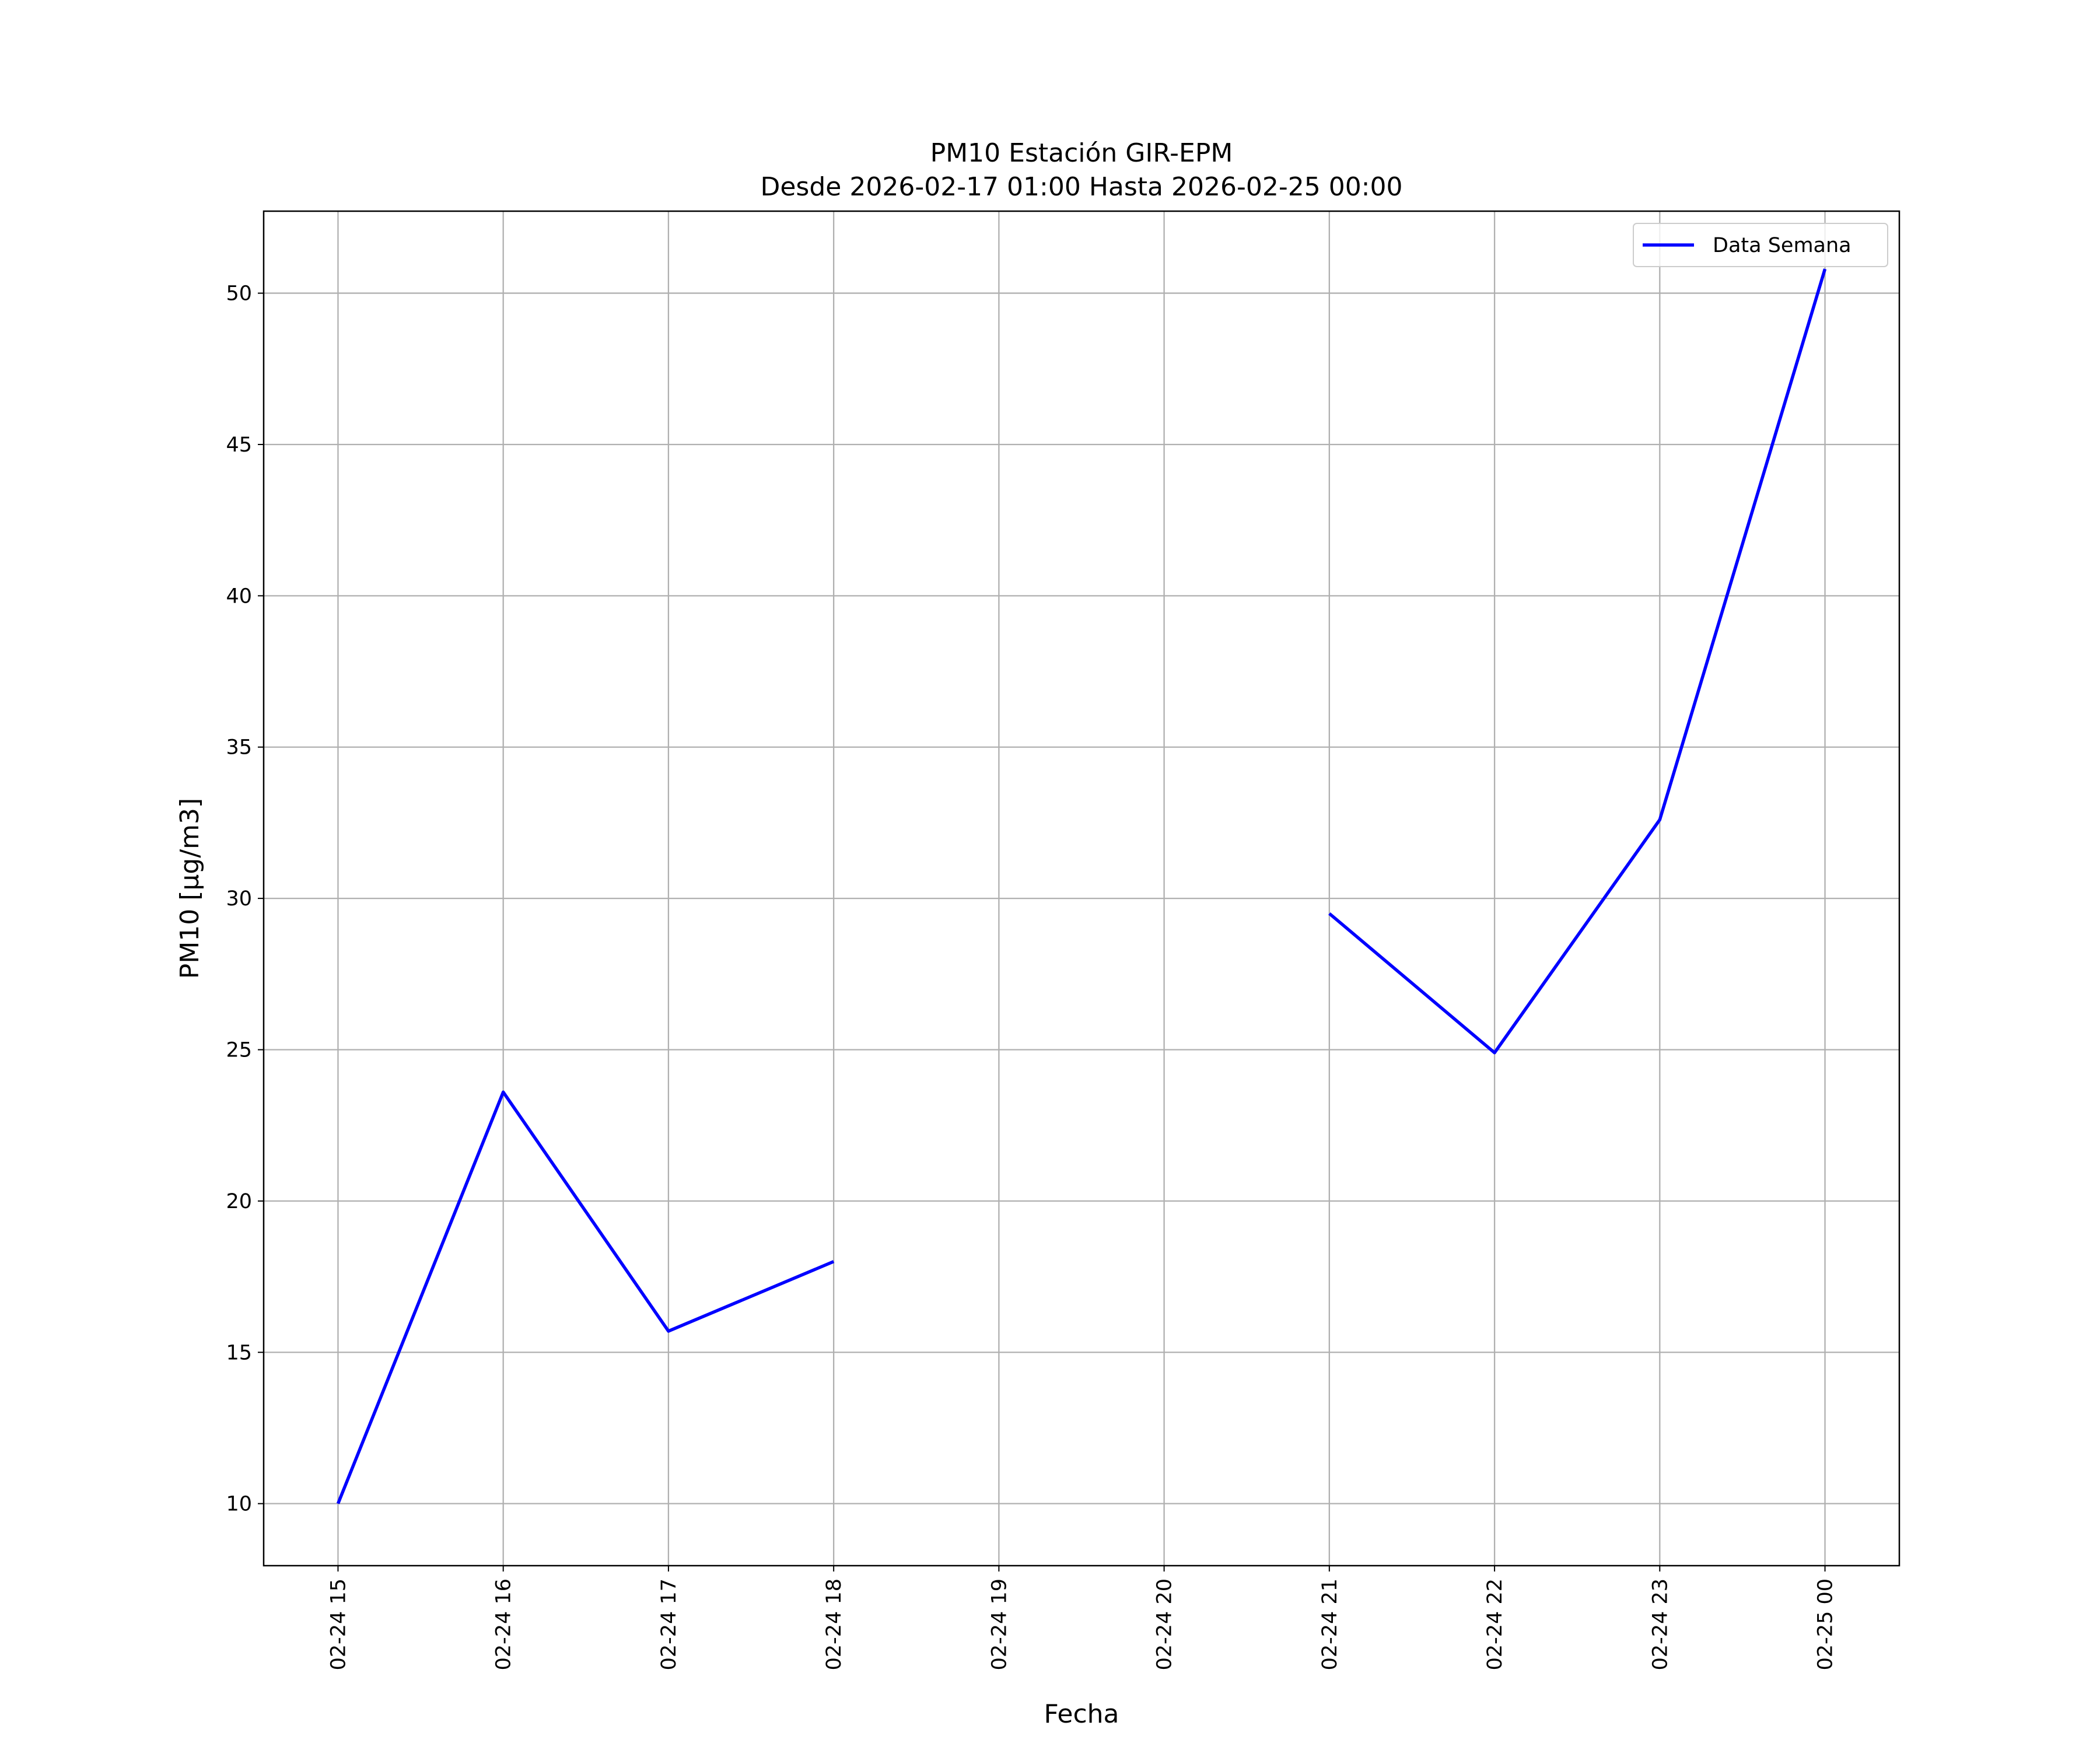  What do you see at coordinates (239, 1352) in the screenshot?
I see `y-tick-label: 15` at bounding box center [239, 1352].